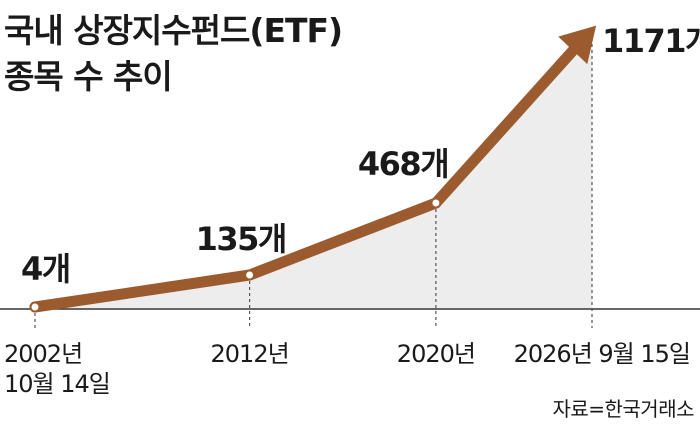  Describe the element at coordinates (173, 54) in the screenshot. I see `chart-title: 국내 상장지수펀드(ETF) 종목 수 추이` at that location.